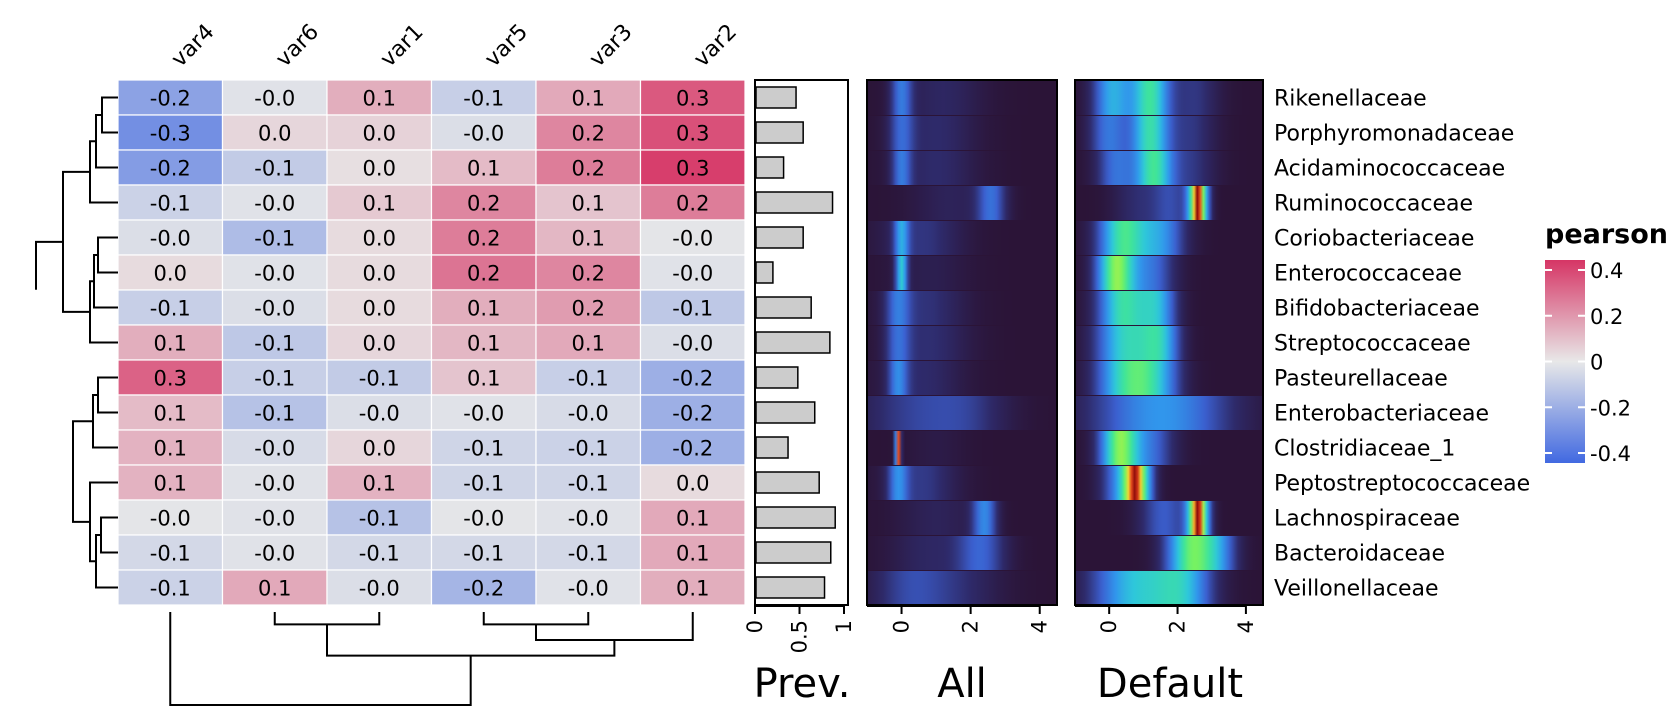 The width and height of the screenshot is (1680, 720). Describe the element at coordinates (1368, 274) in the screenshot. I see `row-label: Enterococcaceae` at that location.